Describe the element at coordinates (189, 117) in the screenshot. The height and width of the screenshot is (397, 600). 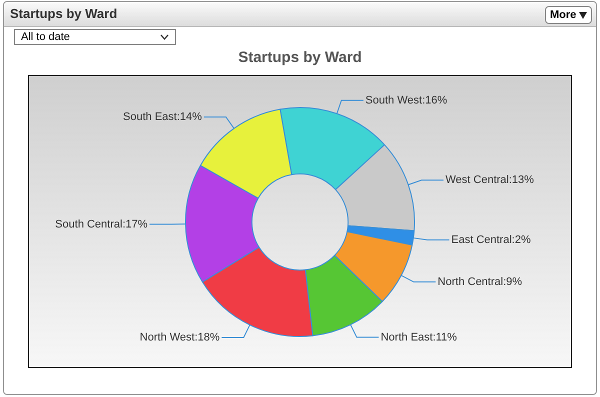
I see `data-label: :14%` at that location.